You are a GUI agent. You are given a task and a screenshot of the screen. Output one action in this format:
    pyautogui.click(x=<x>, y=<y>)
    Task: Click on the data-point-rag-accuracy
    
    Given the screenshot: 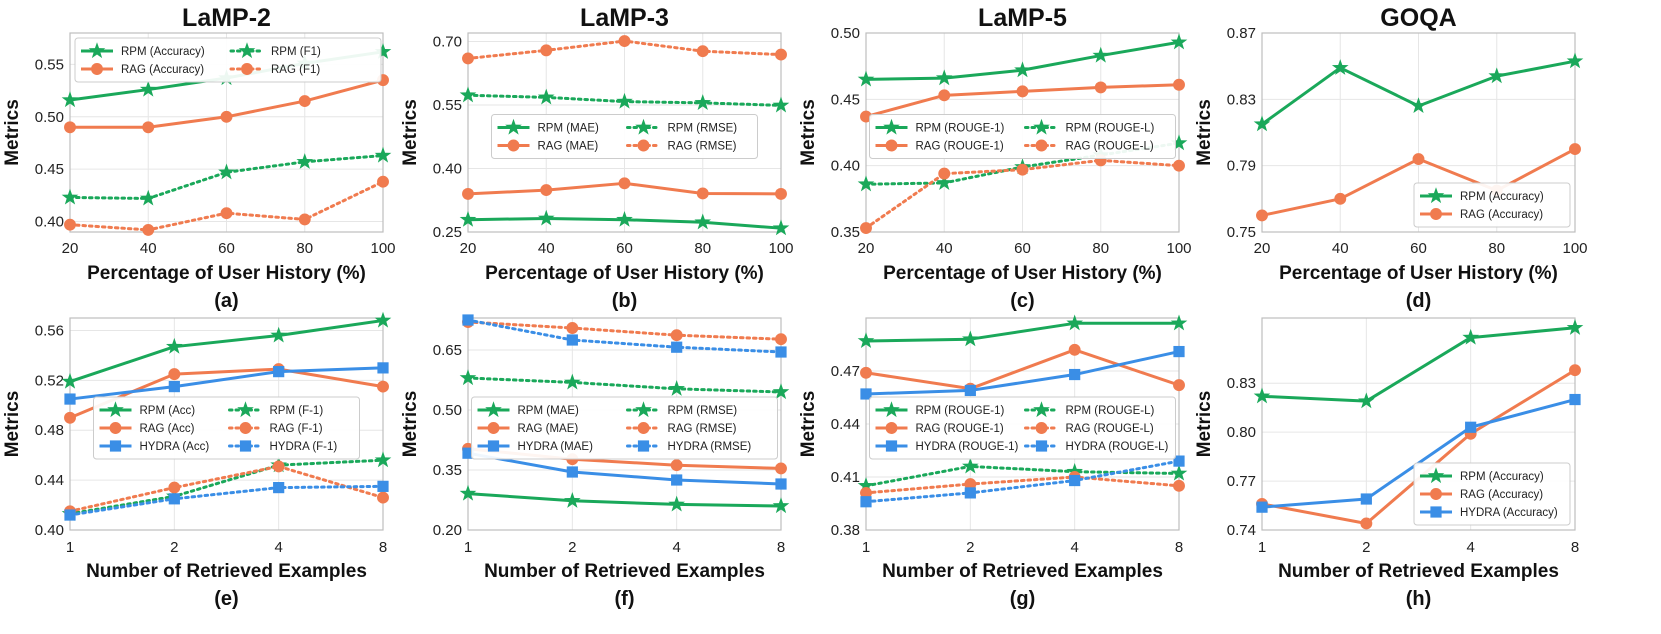 What is the action you would take?
    pyautogui.click(x=1575, y=370)
    